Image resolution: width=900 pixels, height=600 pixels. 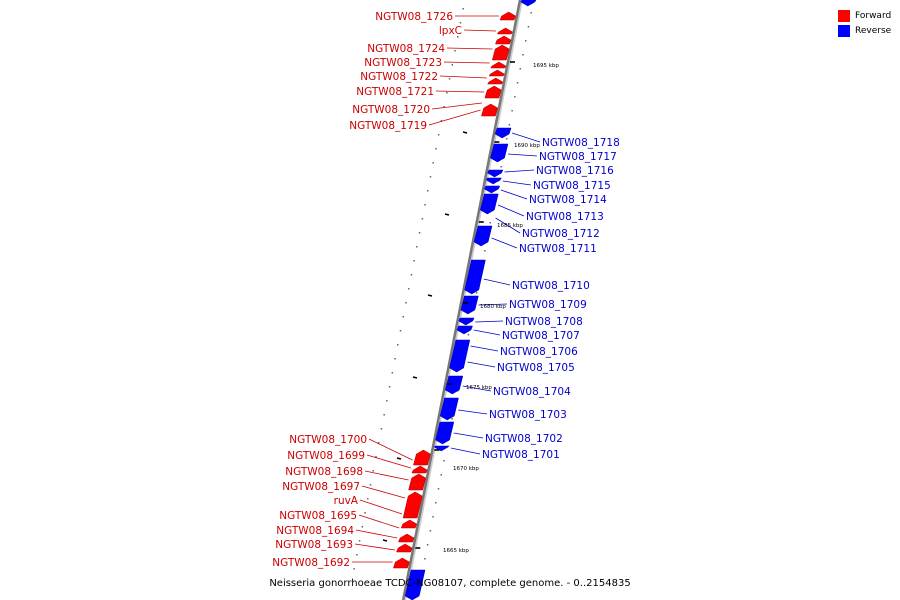 I want to click on forward-gene-label: NGTW08_1720, so click(x=391, y=110).